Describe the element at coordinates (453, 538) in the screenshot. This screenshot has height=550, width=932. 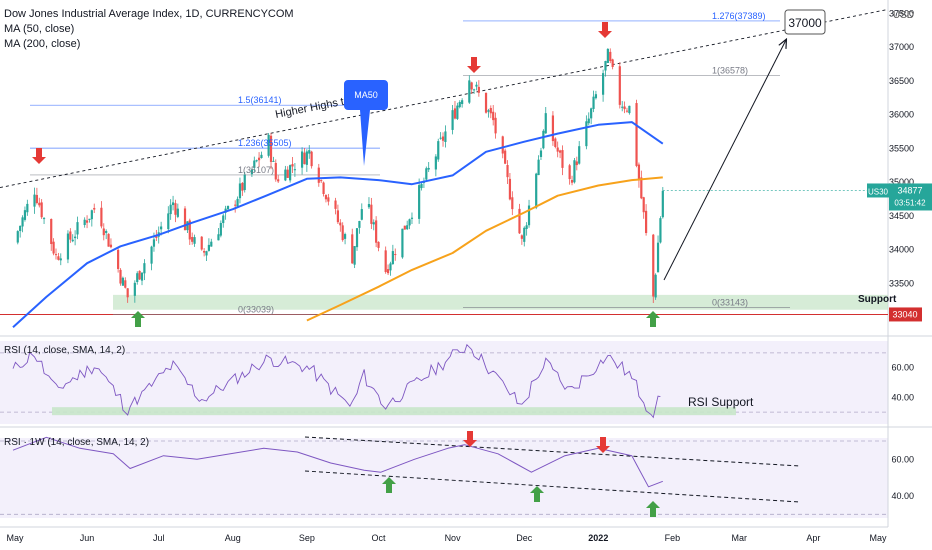
I see `time-tick-label: Nov` at that location.